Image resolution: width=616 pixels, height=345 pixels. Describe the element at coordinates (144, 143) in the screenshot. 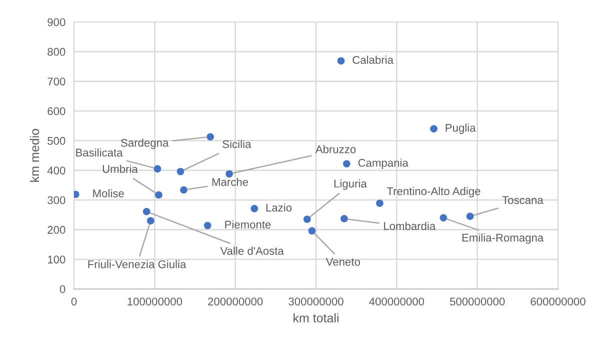

I see `annotation: Sardegna` at that location.